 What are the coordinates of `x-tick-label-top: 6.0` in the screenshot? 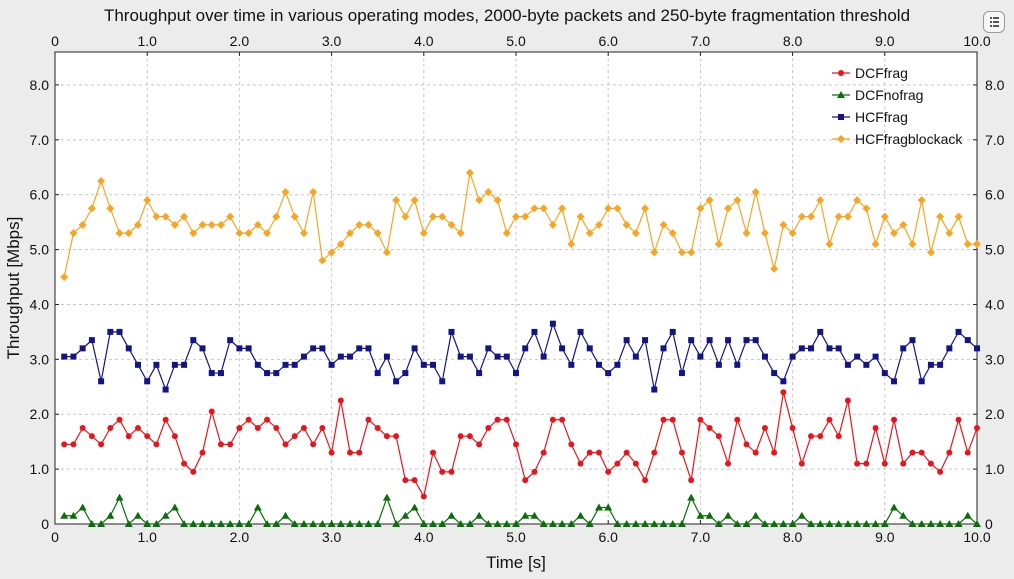 It's located at (608, 41).